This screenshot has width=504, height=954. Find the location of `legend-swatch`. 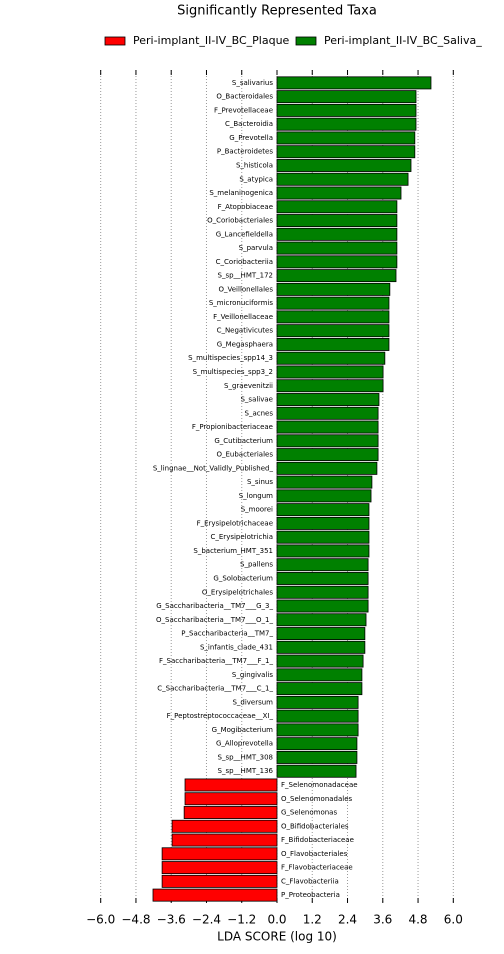

legend-swatch is located at coordinates (306, 41).